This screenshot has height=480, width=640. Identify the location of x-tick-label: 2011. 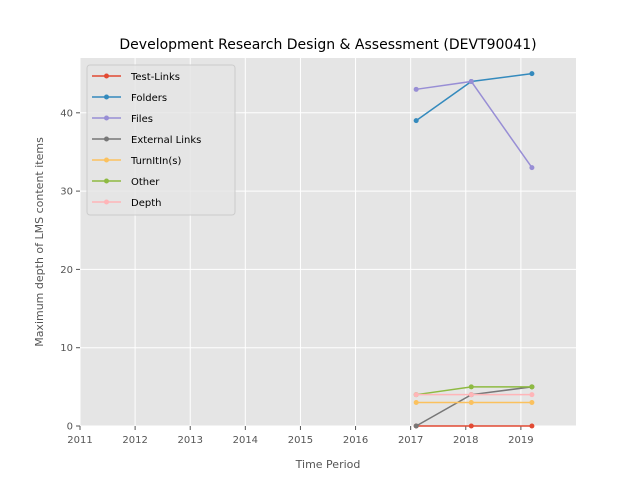
(79, 440).